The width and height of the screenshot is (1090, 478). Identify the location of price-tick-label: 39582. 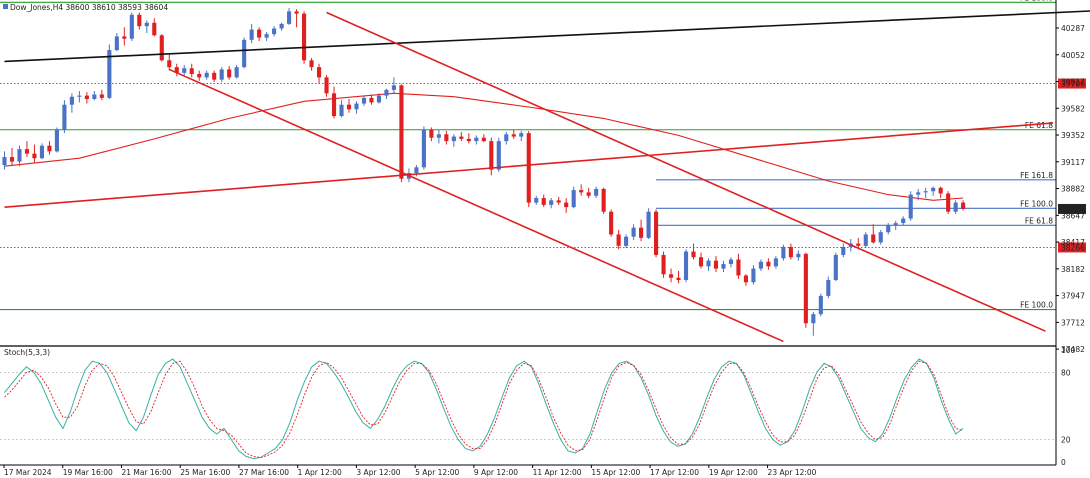
(1073, 108).